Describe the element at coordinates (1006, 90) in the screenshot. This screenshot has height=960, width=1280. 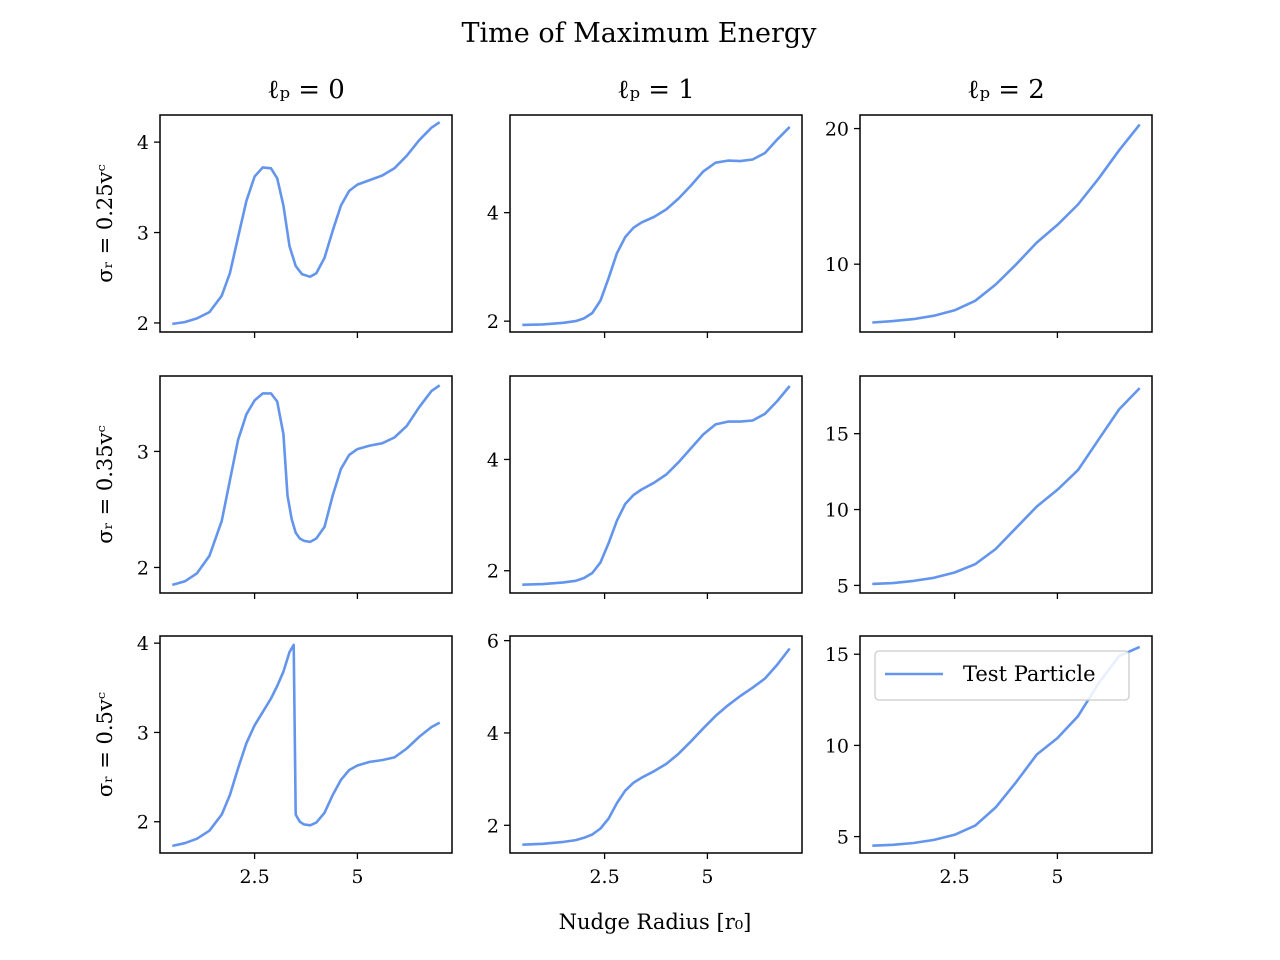
I see `column-title: ℓₚ = 2` at that location.